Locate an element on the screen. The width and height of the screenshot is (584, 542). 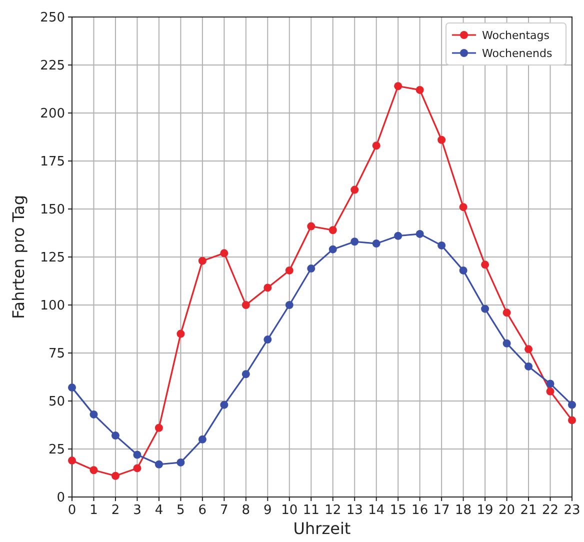
x-tick-label: 20 is located at coordinates (507, 510).